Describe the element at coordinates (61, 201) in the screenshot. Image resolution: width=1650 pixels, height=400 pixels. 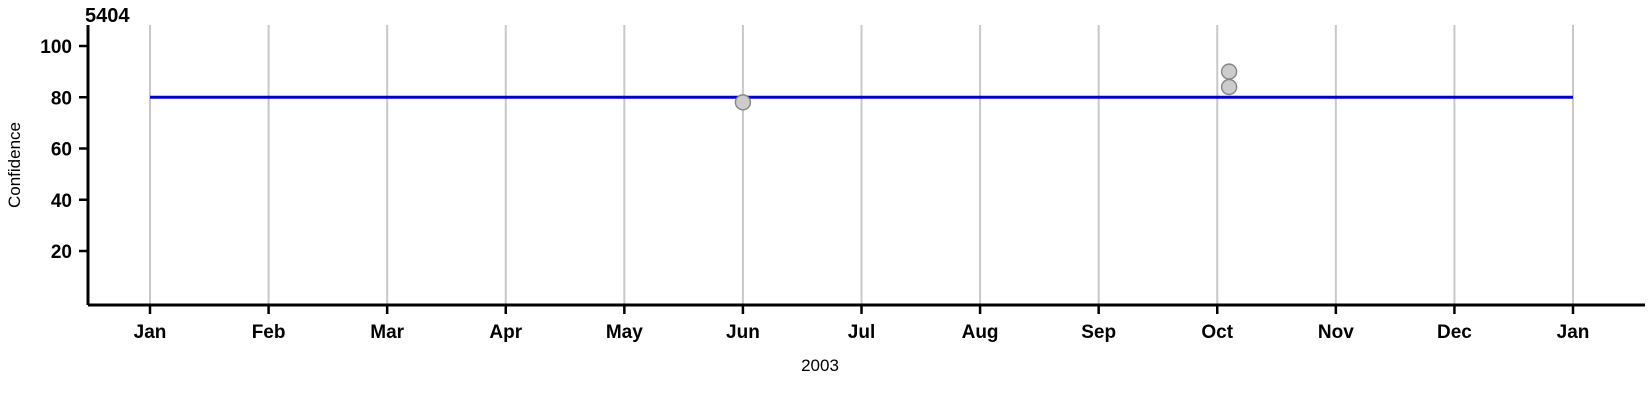
I see `y-tick-label: 40` at that location.